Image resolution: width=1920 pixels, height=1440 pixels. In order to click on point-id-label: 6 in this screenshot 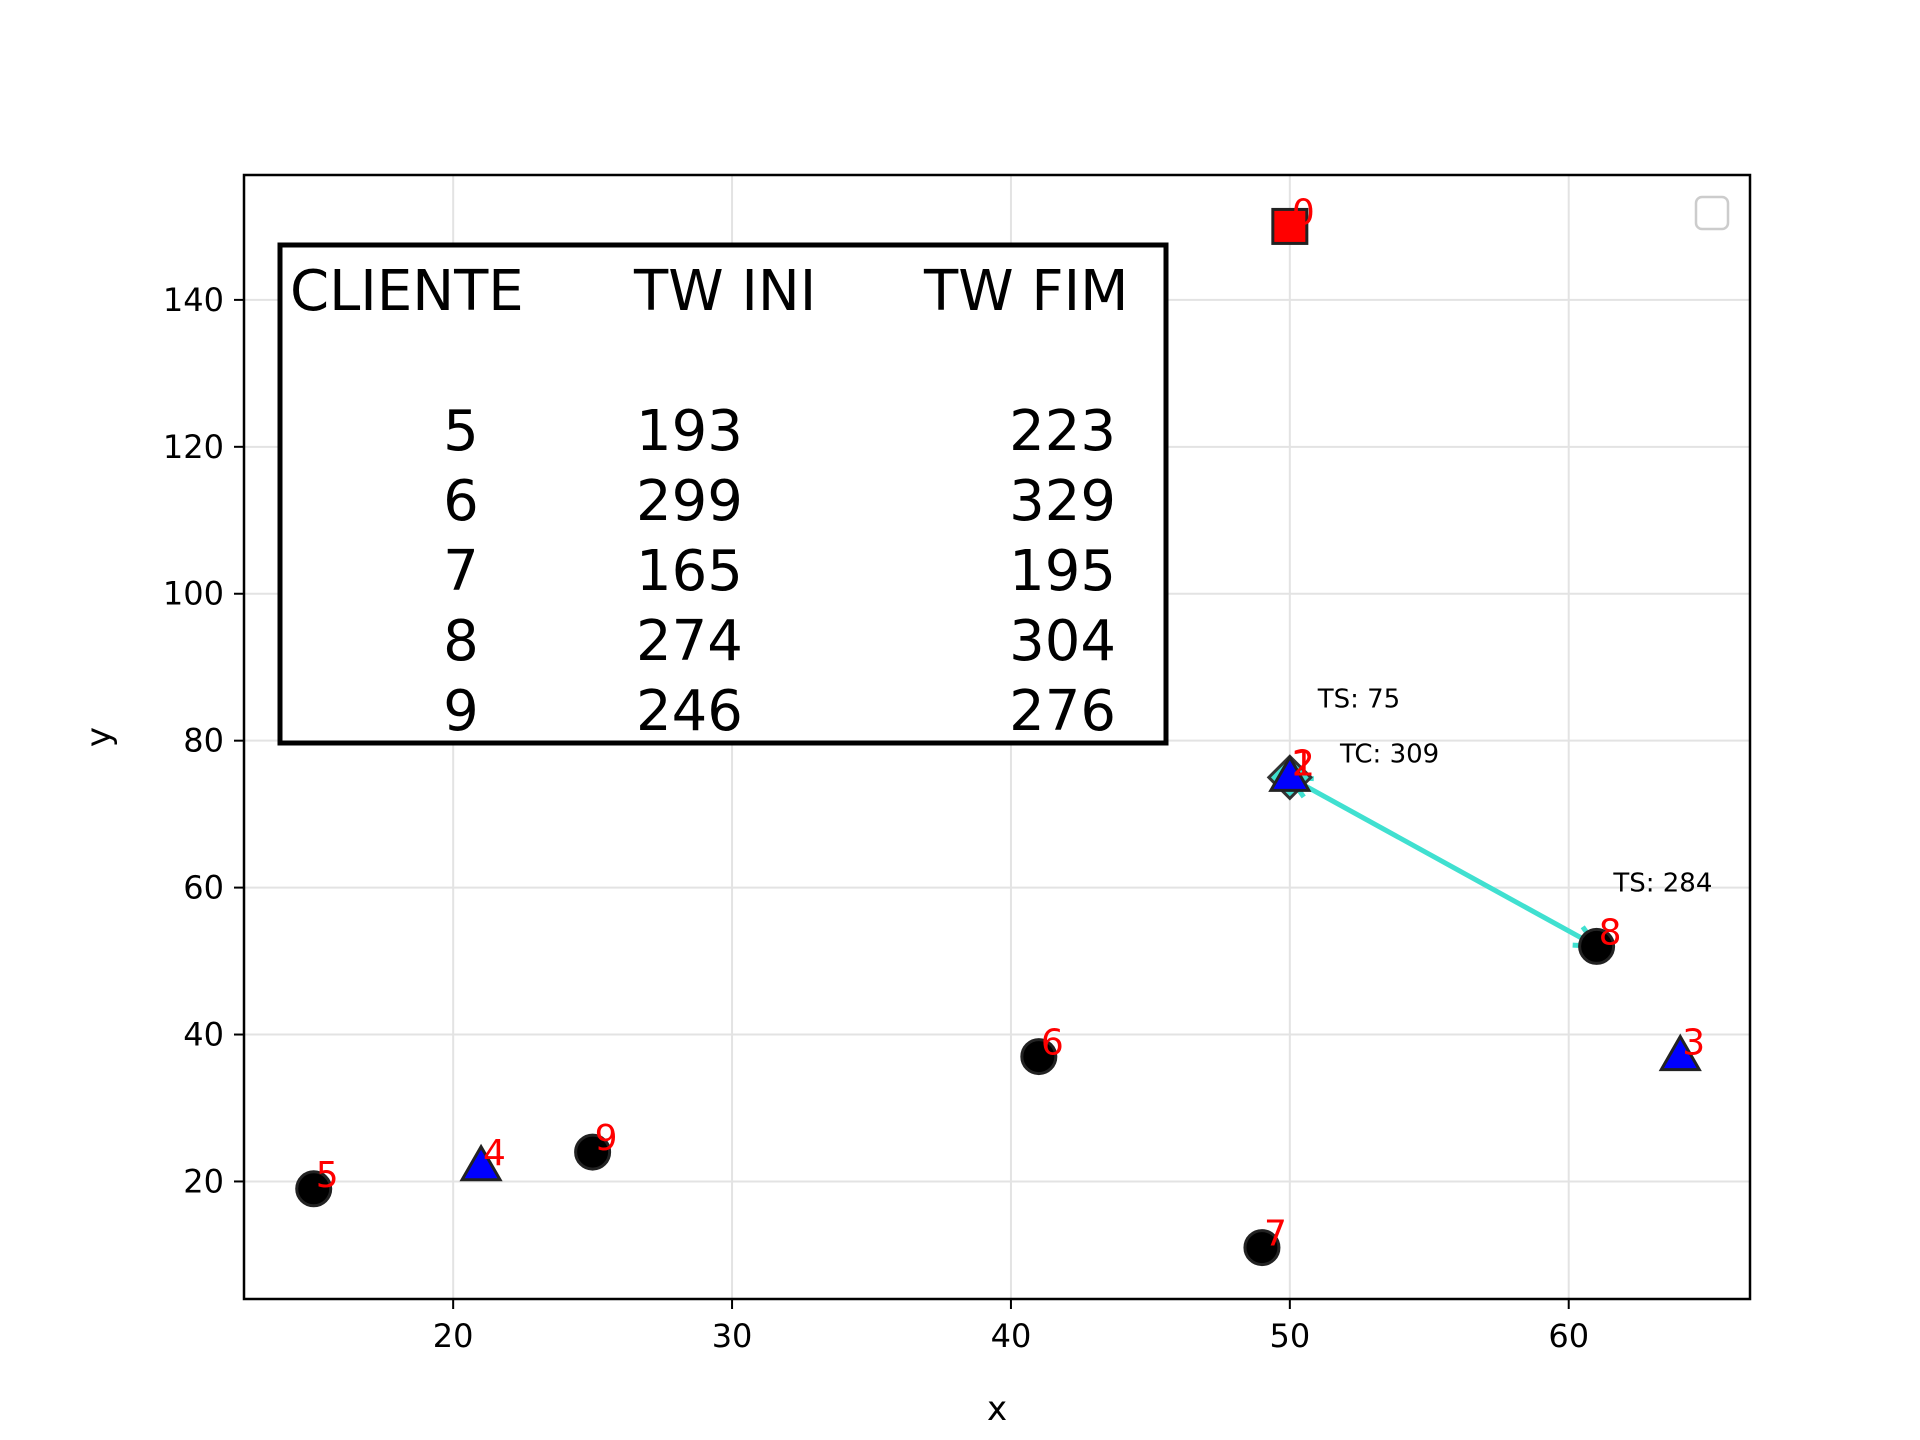, I will do `click(1052, 1043)`.